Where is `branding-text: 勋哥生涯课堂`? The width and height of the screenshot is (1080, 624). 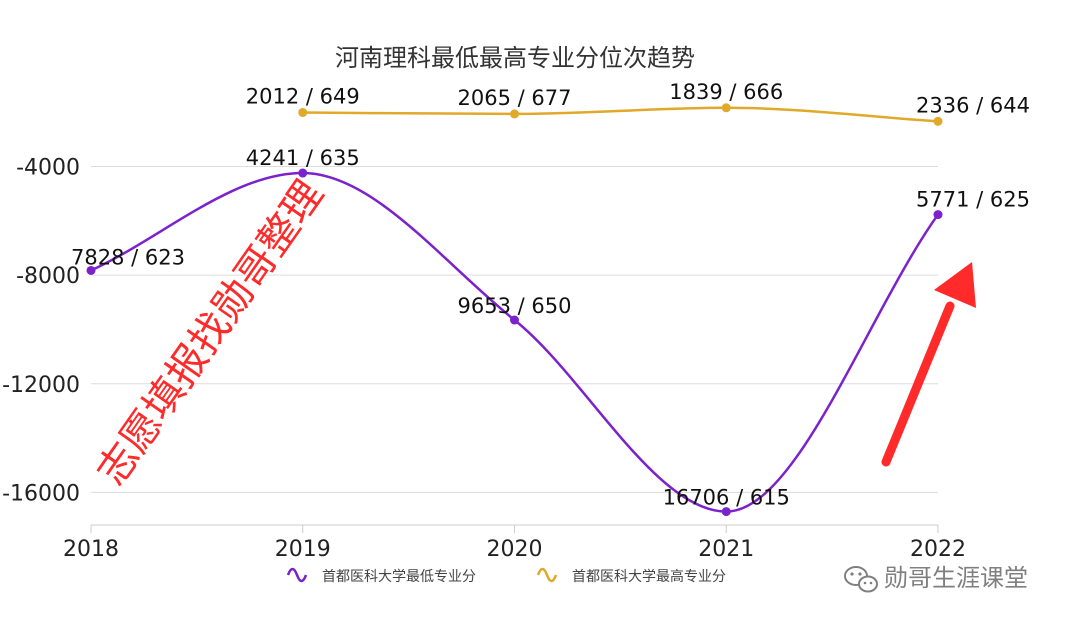 branding-text: 勋哥生涯课堂 is located at coordinates (956, 578).